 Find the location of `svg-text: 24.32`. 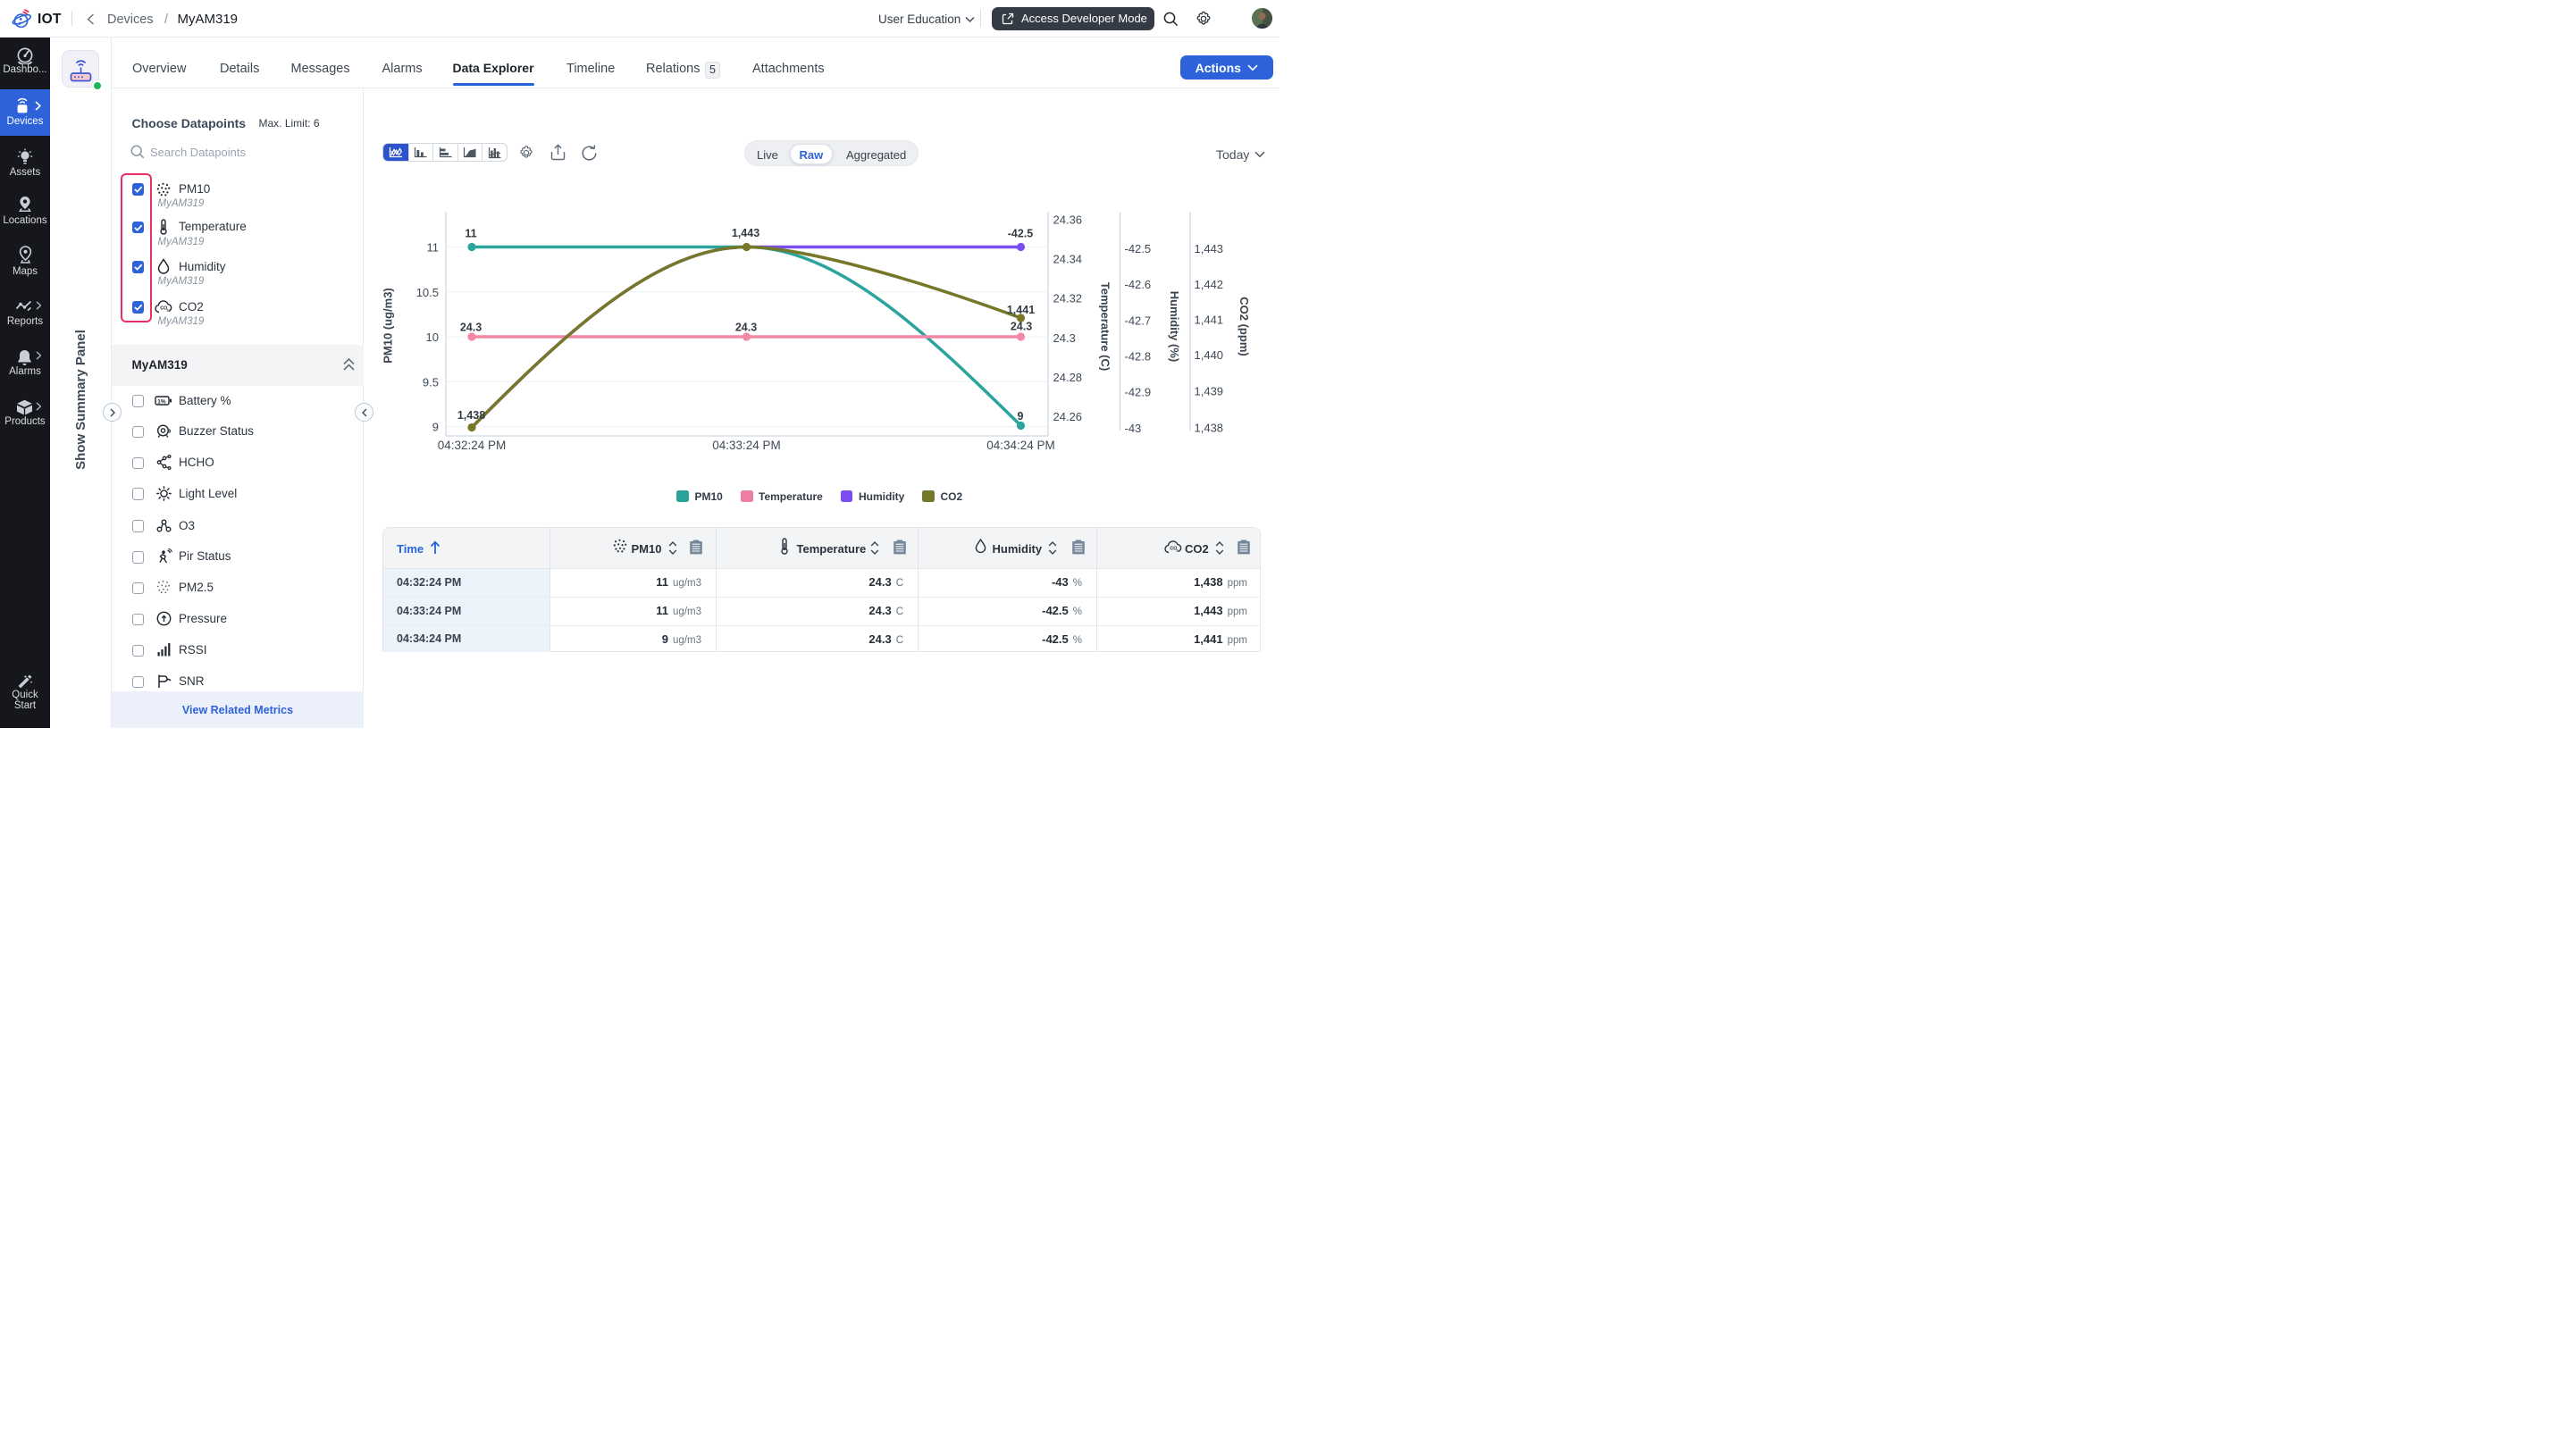

svg-text: 24.32 is located at coordinates (1068, 298).